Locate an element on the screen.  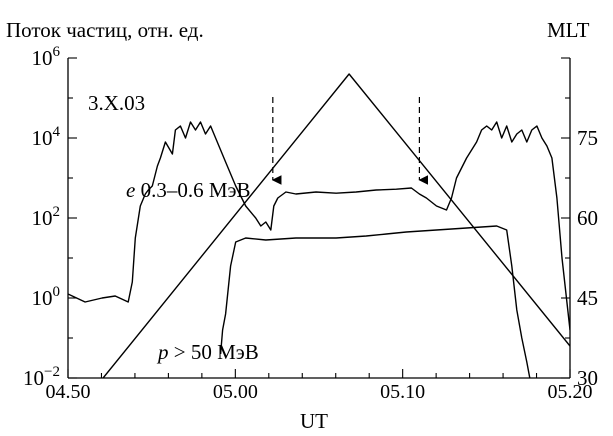
series-label-electrons-symbol: e is located at coordinates (131, 190).